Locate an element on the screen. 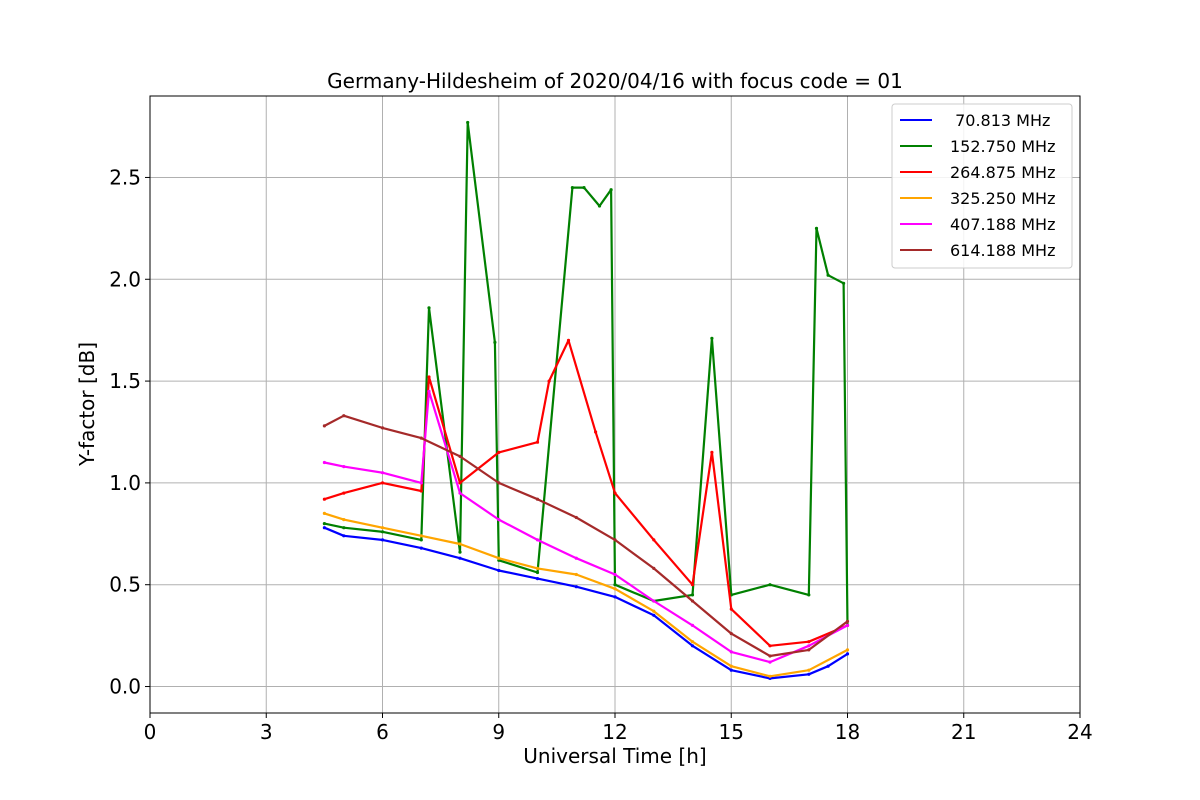  y-axis-label: Y-factor [dB] is located at coordinates (87, 404).